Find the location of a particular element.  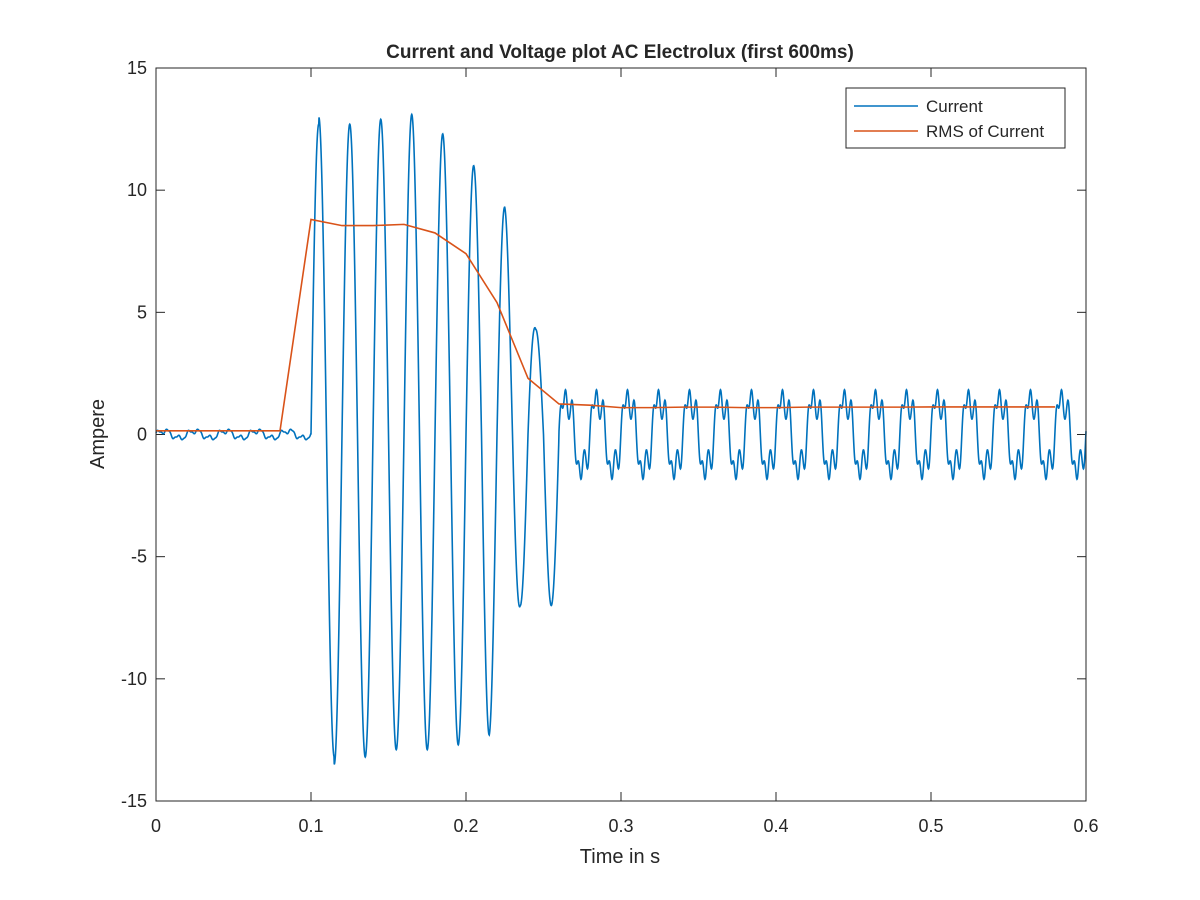

y-tick-label: -5 is located at coordinates (139, 557).